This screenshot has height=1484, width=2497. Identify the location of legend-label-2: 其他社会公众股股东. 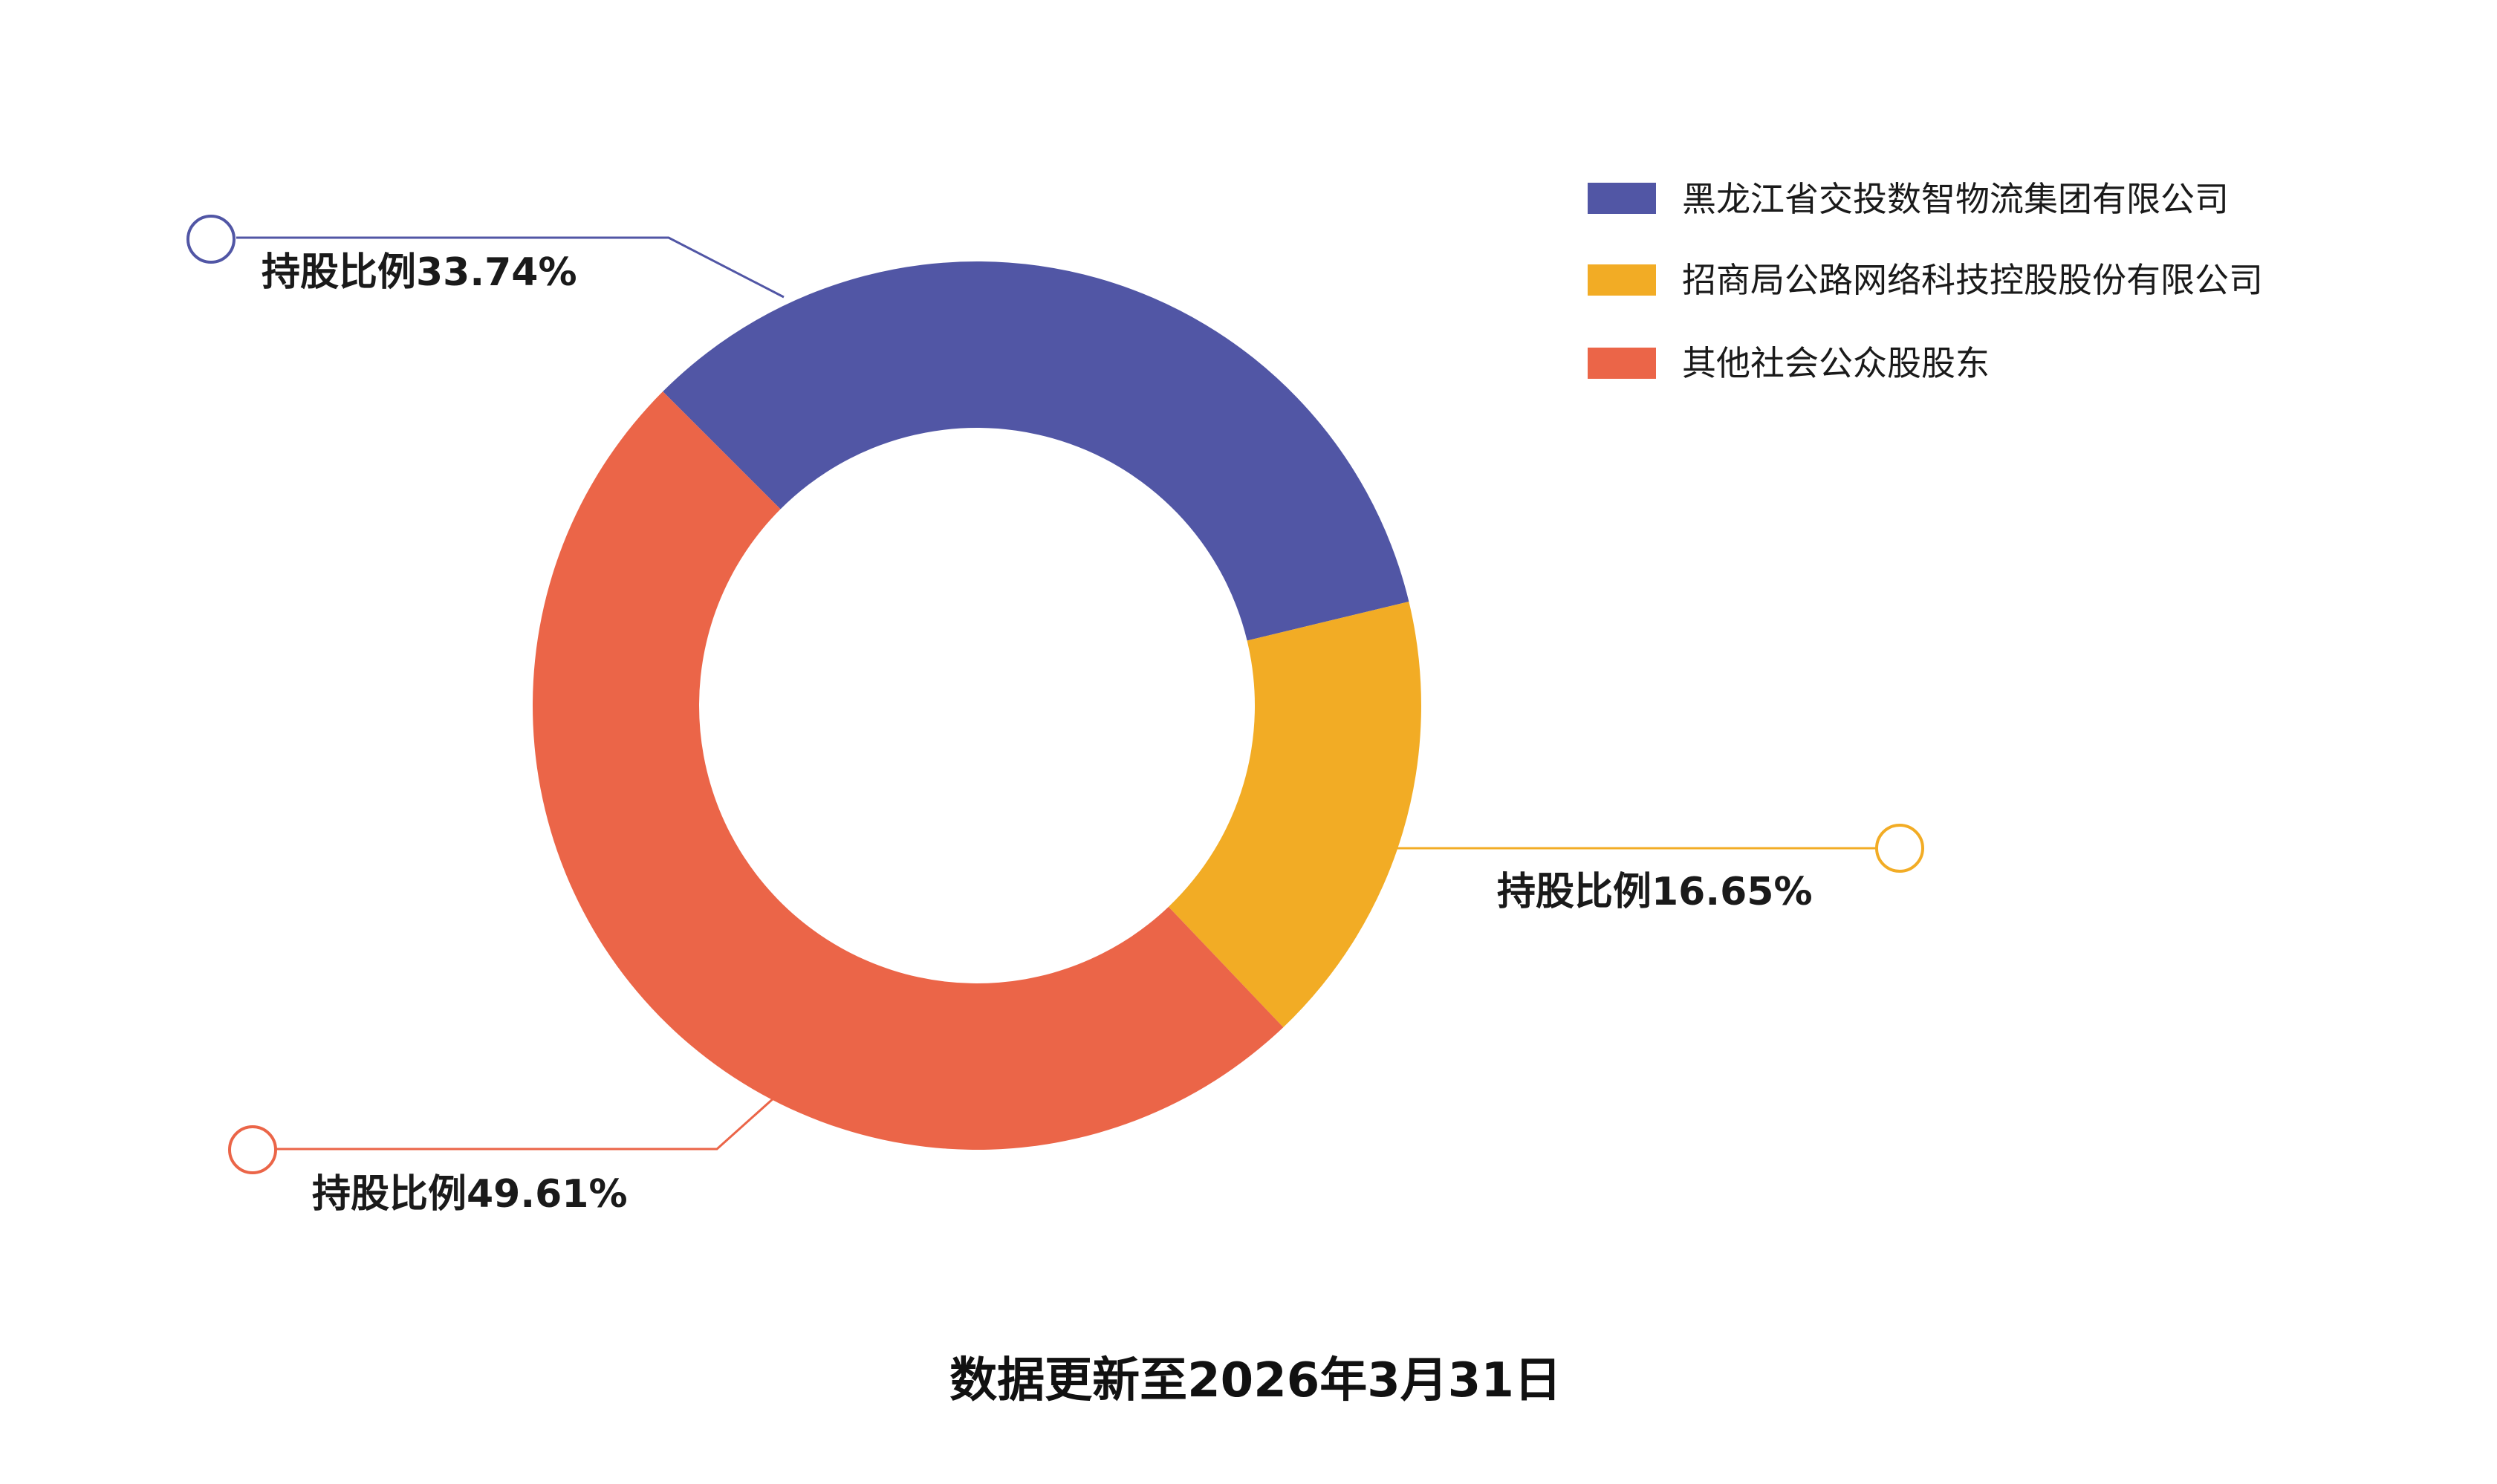
(1836, 363).